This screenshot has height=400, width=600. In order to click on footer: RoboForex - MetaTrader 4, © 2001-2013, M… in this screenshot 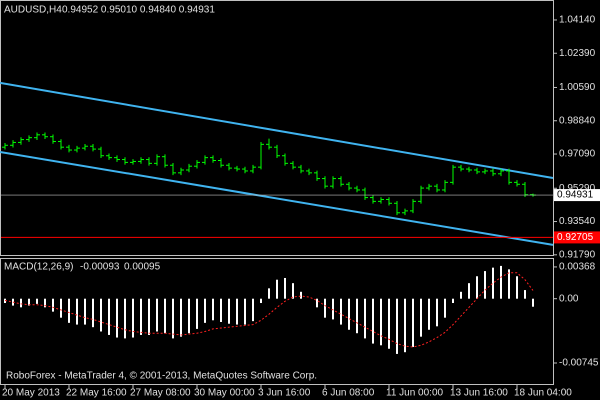, I will do `click(161, 376)`.